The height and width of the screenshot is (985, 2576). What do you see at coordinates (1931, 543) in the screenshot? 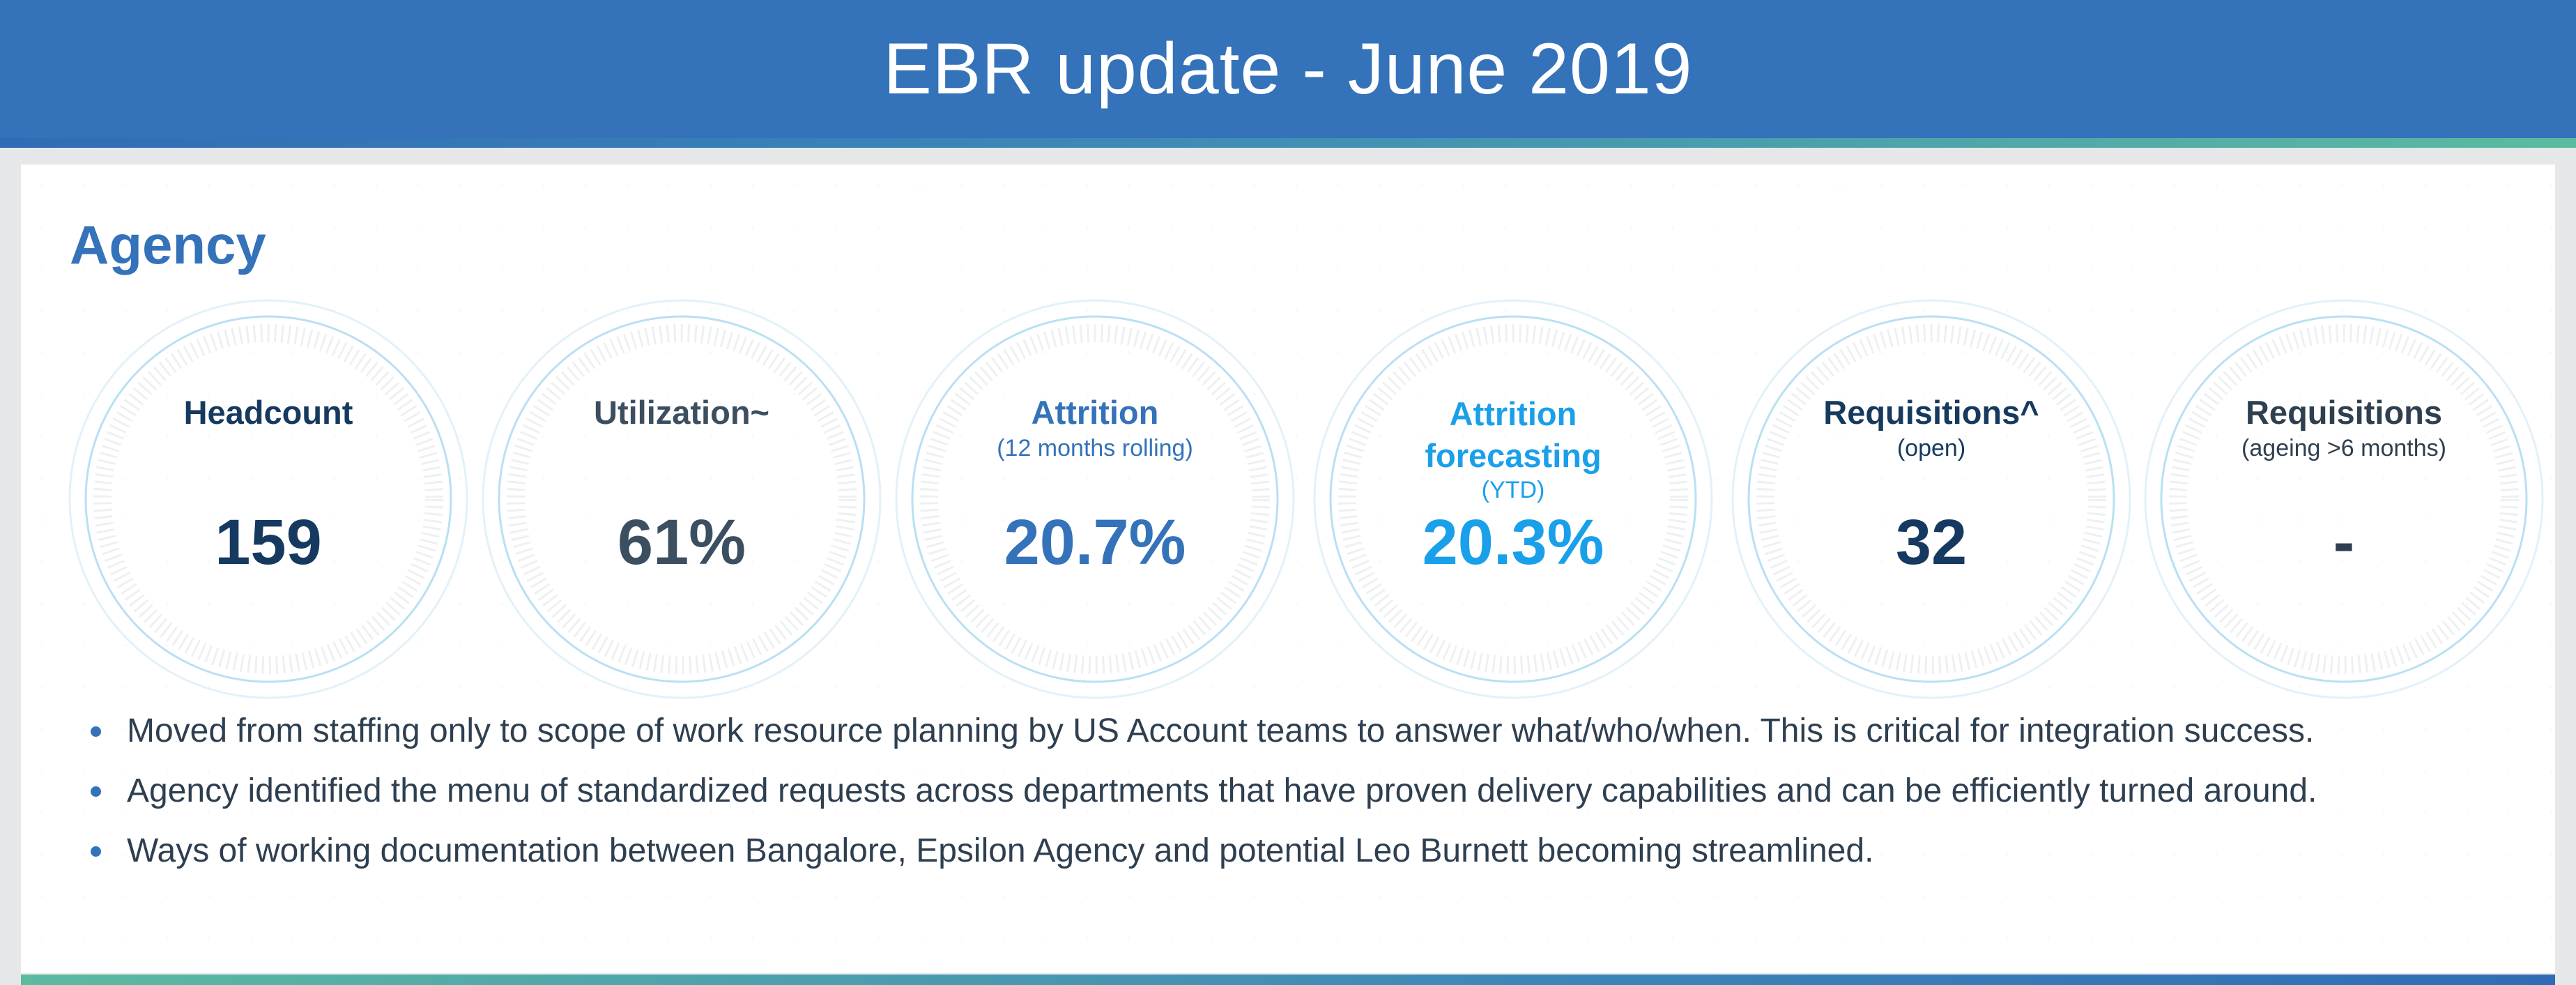
I see `kpi-value: 32` at bounding box center [1931, 543].